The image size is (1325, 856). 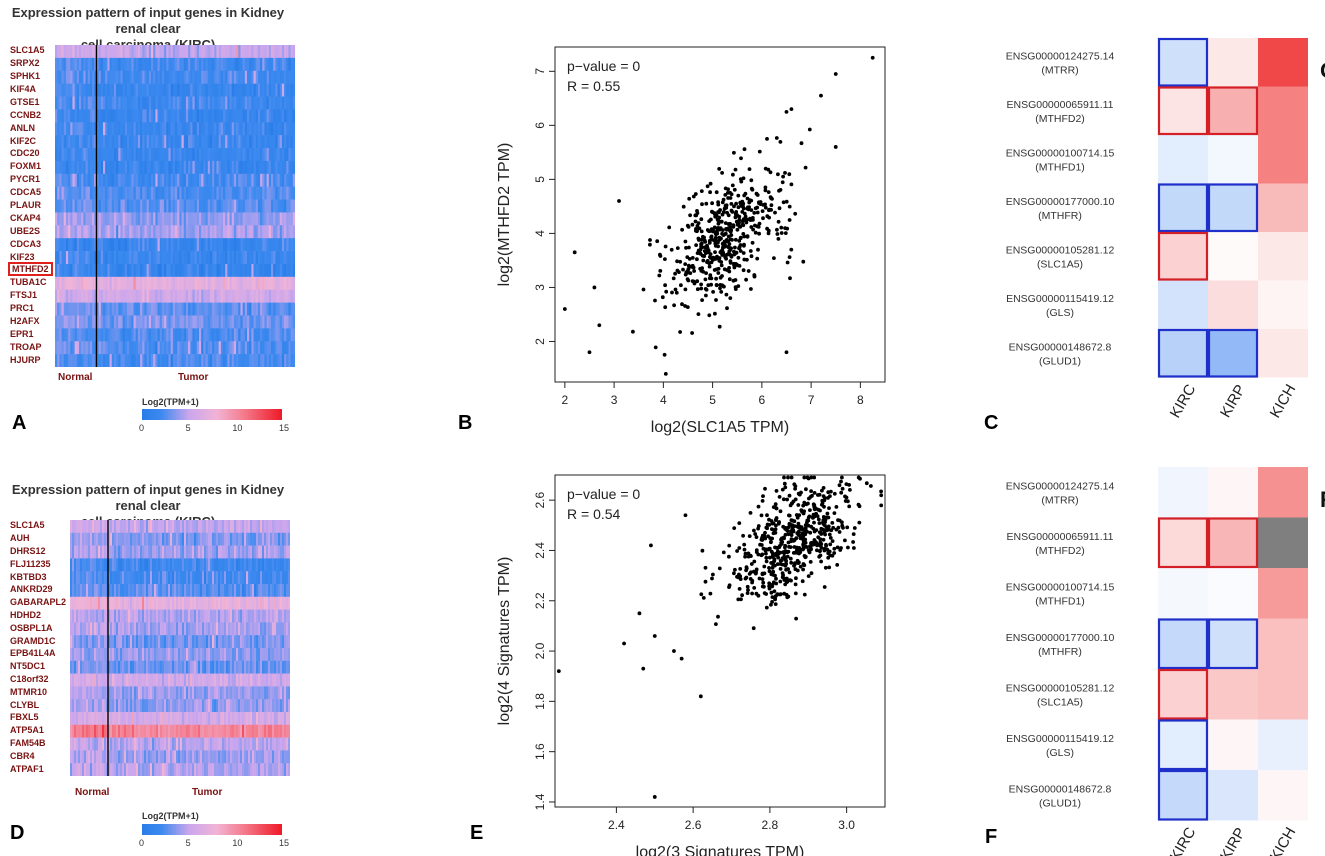 I want to click on panel-a-heatmap, so click(x=175, y=206).